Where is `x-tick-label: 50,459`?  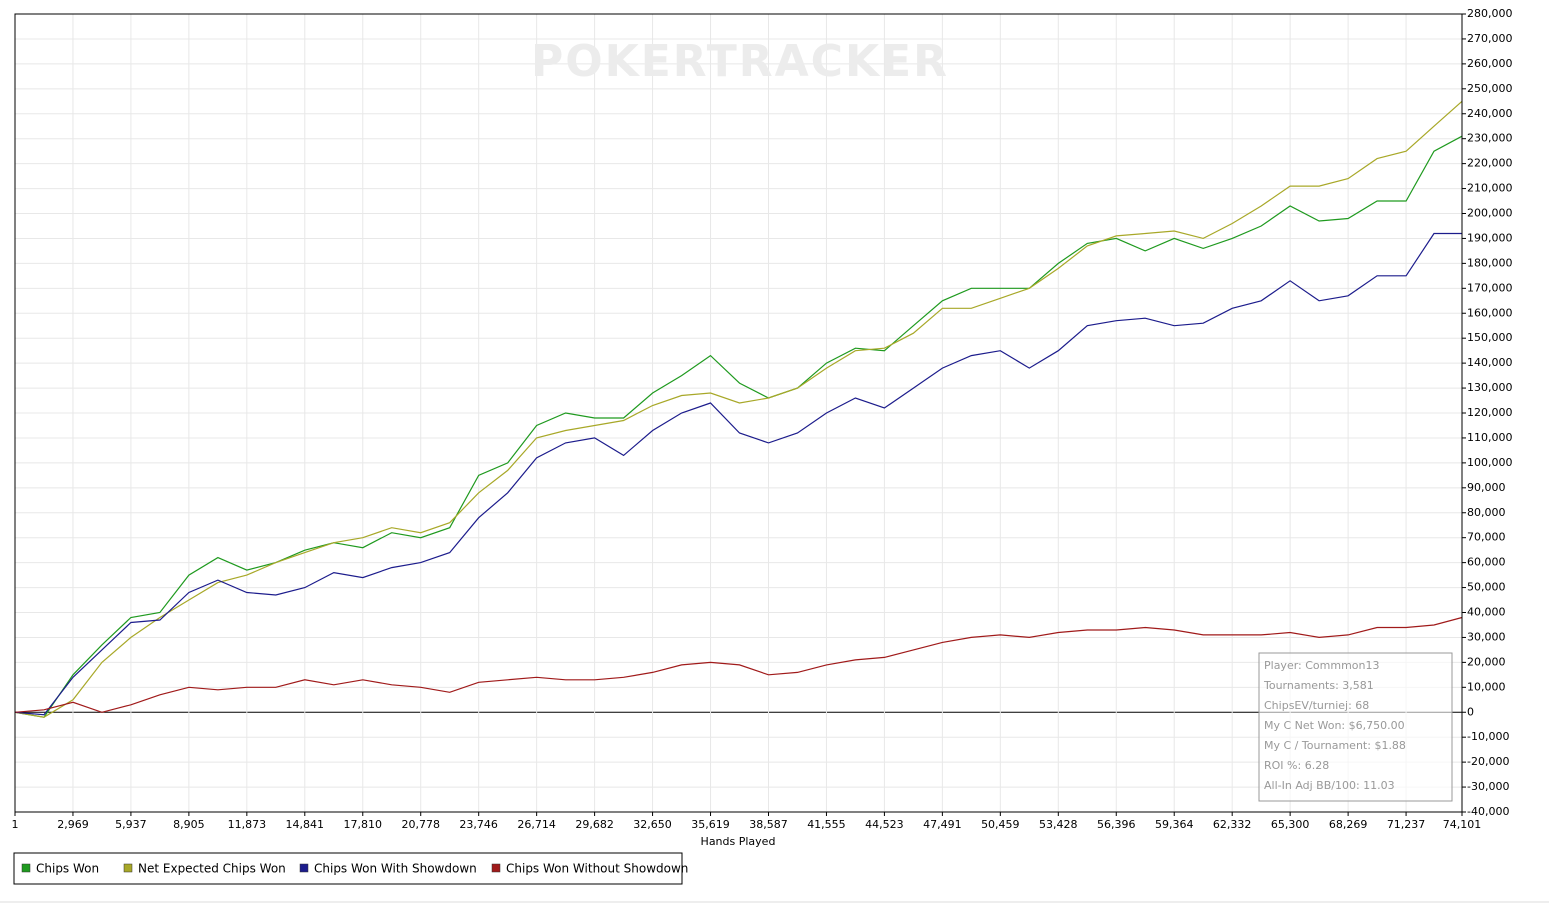
x-tick-label: 50,459 is located at coordinates (1000, 824).